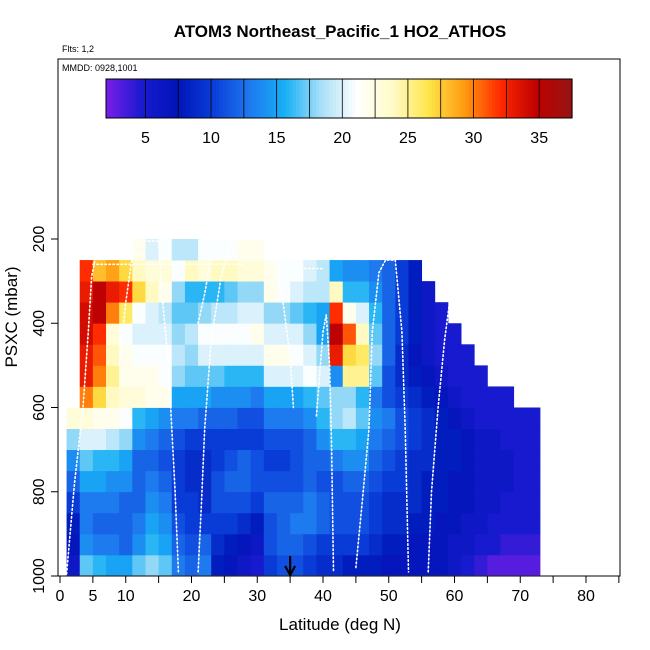  I want to click on chart-title: ATOM3 Northeast_Pacific_1 HO2_ATHOS, so click(340, 31).